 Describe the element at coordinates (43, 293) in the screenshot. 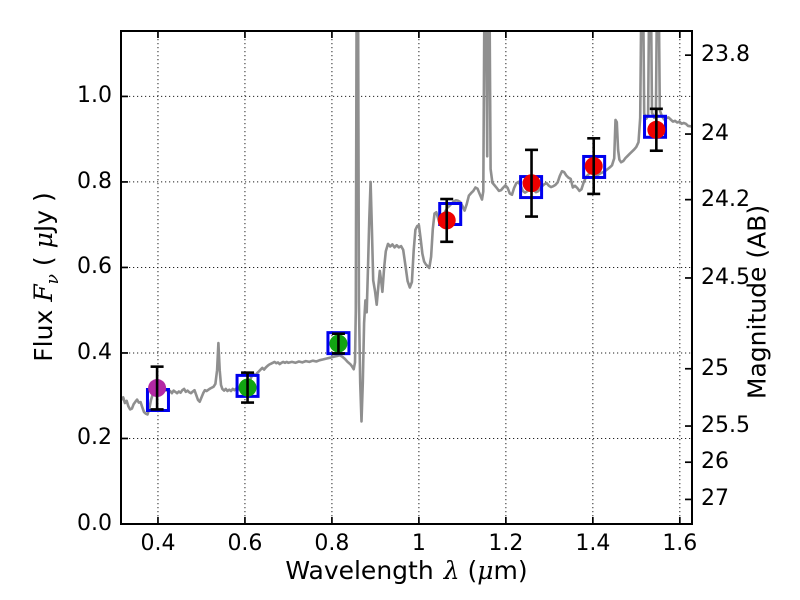

I see `y-axis-label-symbol: F` at that location.